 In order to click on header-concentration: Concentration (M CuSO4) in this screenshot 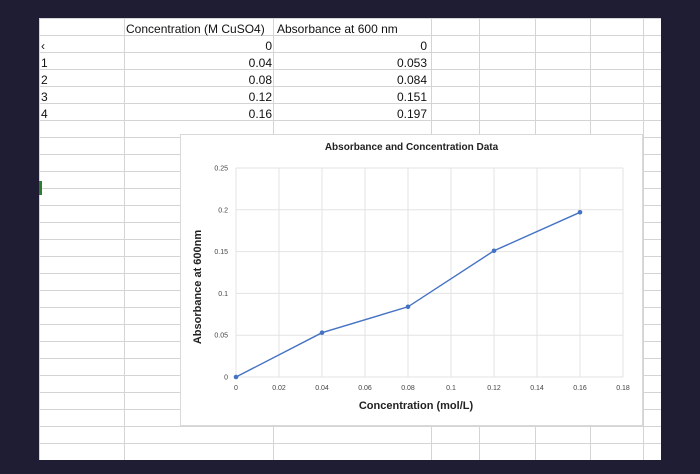, I will do `click(195, 29)`.